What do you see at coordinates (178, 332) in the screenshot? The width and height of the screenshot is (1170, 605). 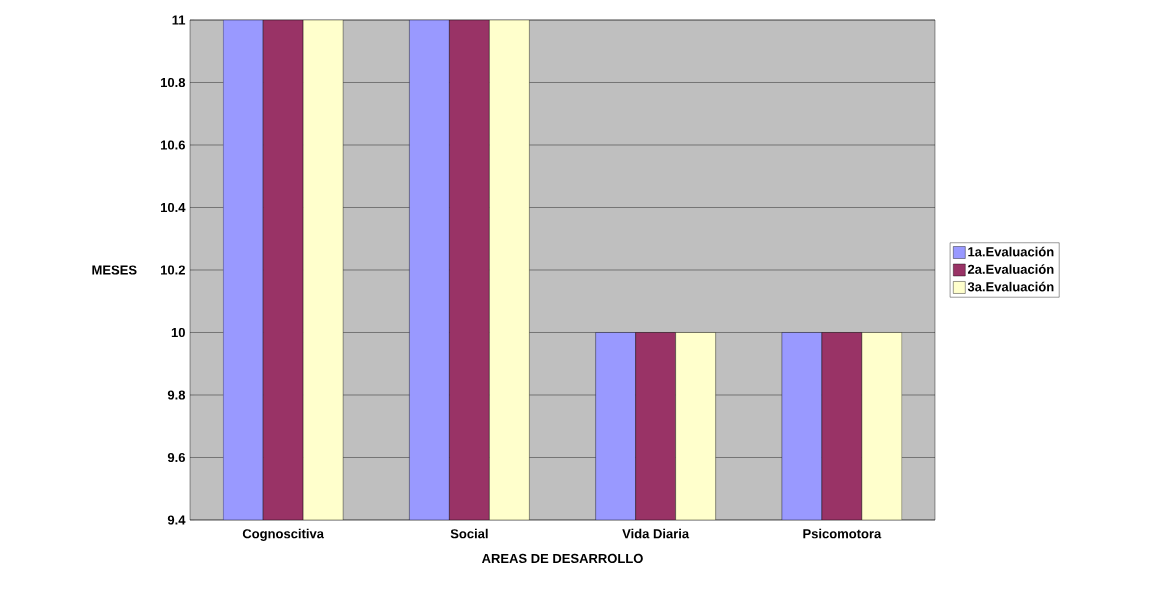 I see `y-tick-label: 10` at bounding box center [178, 332].